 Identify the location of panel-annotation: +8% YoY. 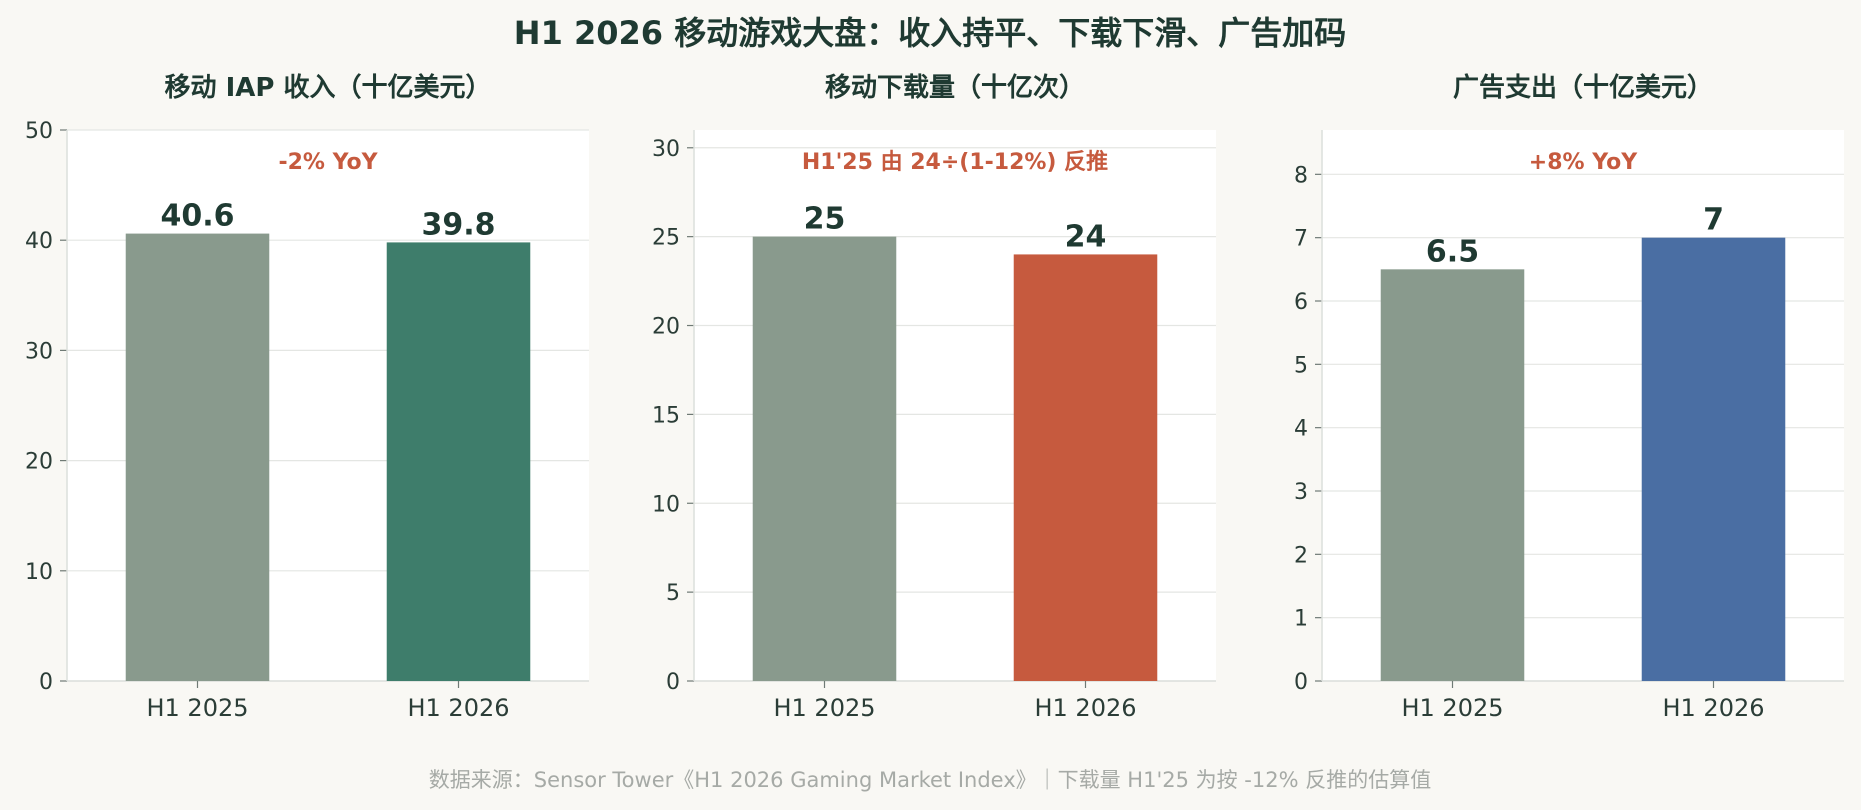
(1583, 162).